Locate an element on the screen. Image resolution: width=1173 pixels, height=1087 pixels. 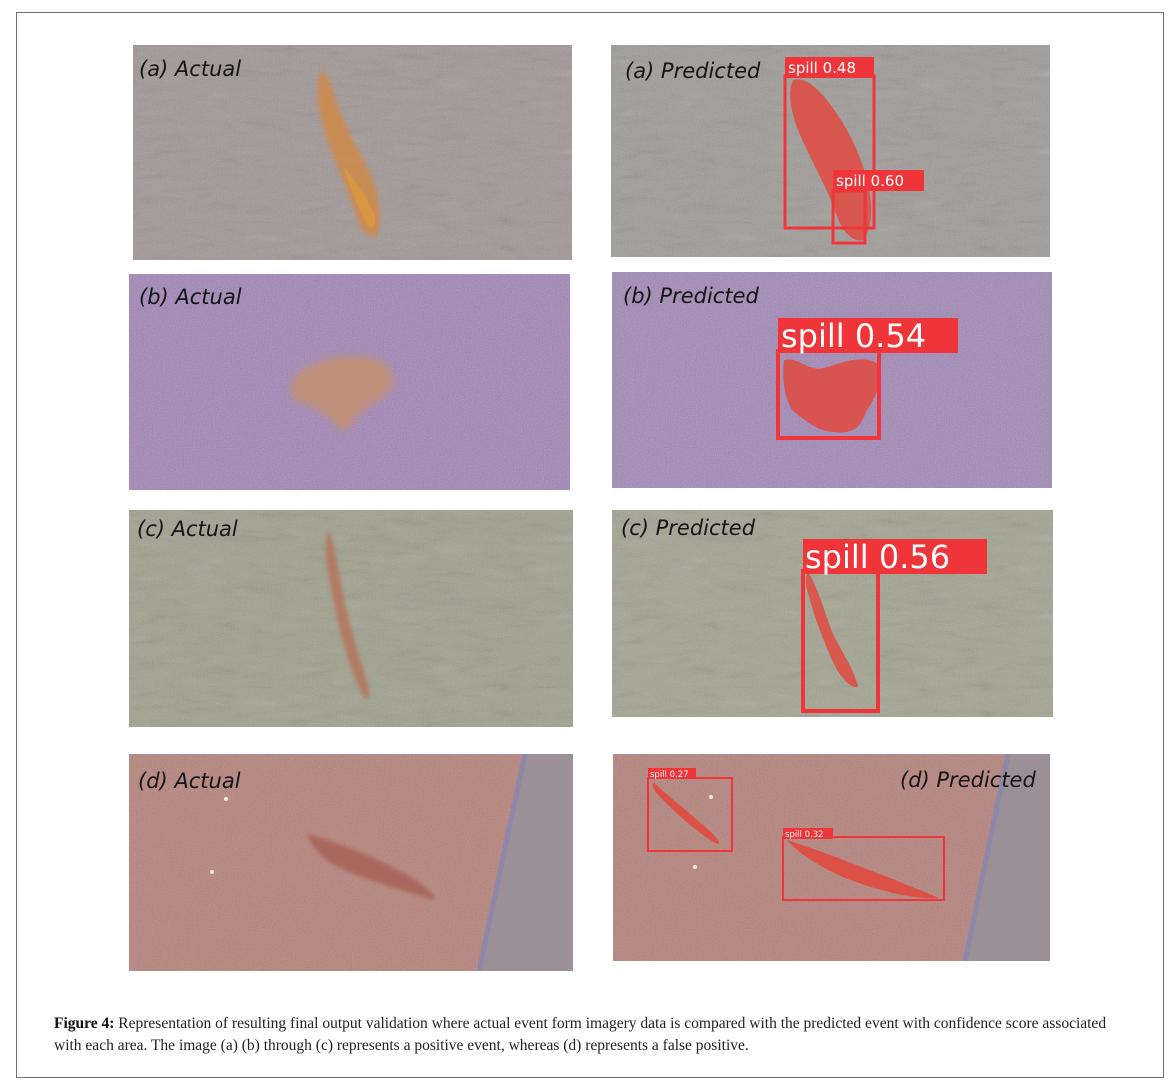
panel-label: (a) Predicted is located at coordinates (693, 71).